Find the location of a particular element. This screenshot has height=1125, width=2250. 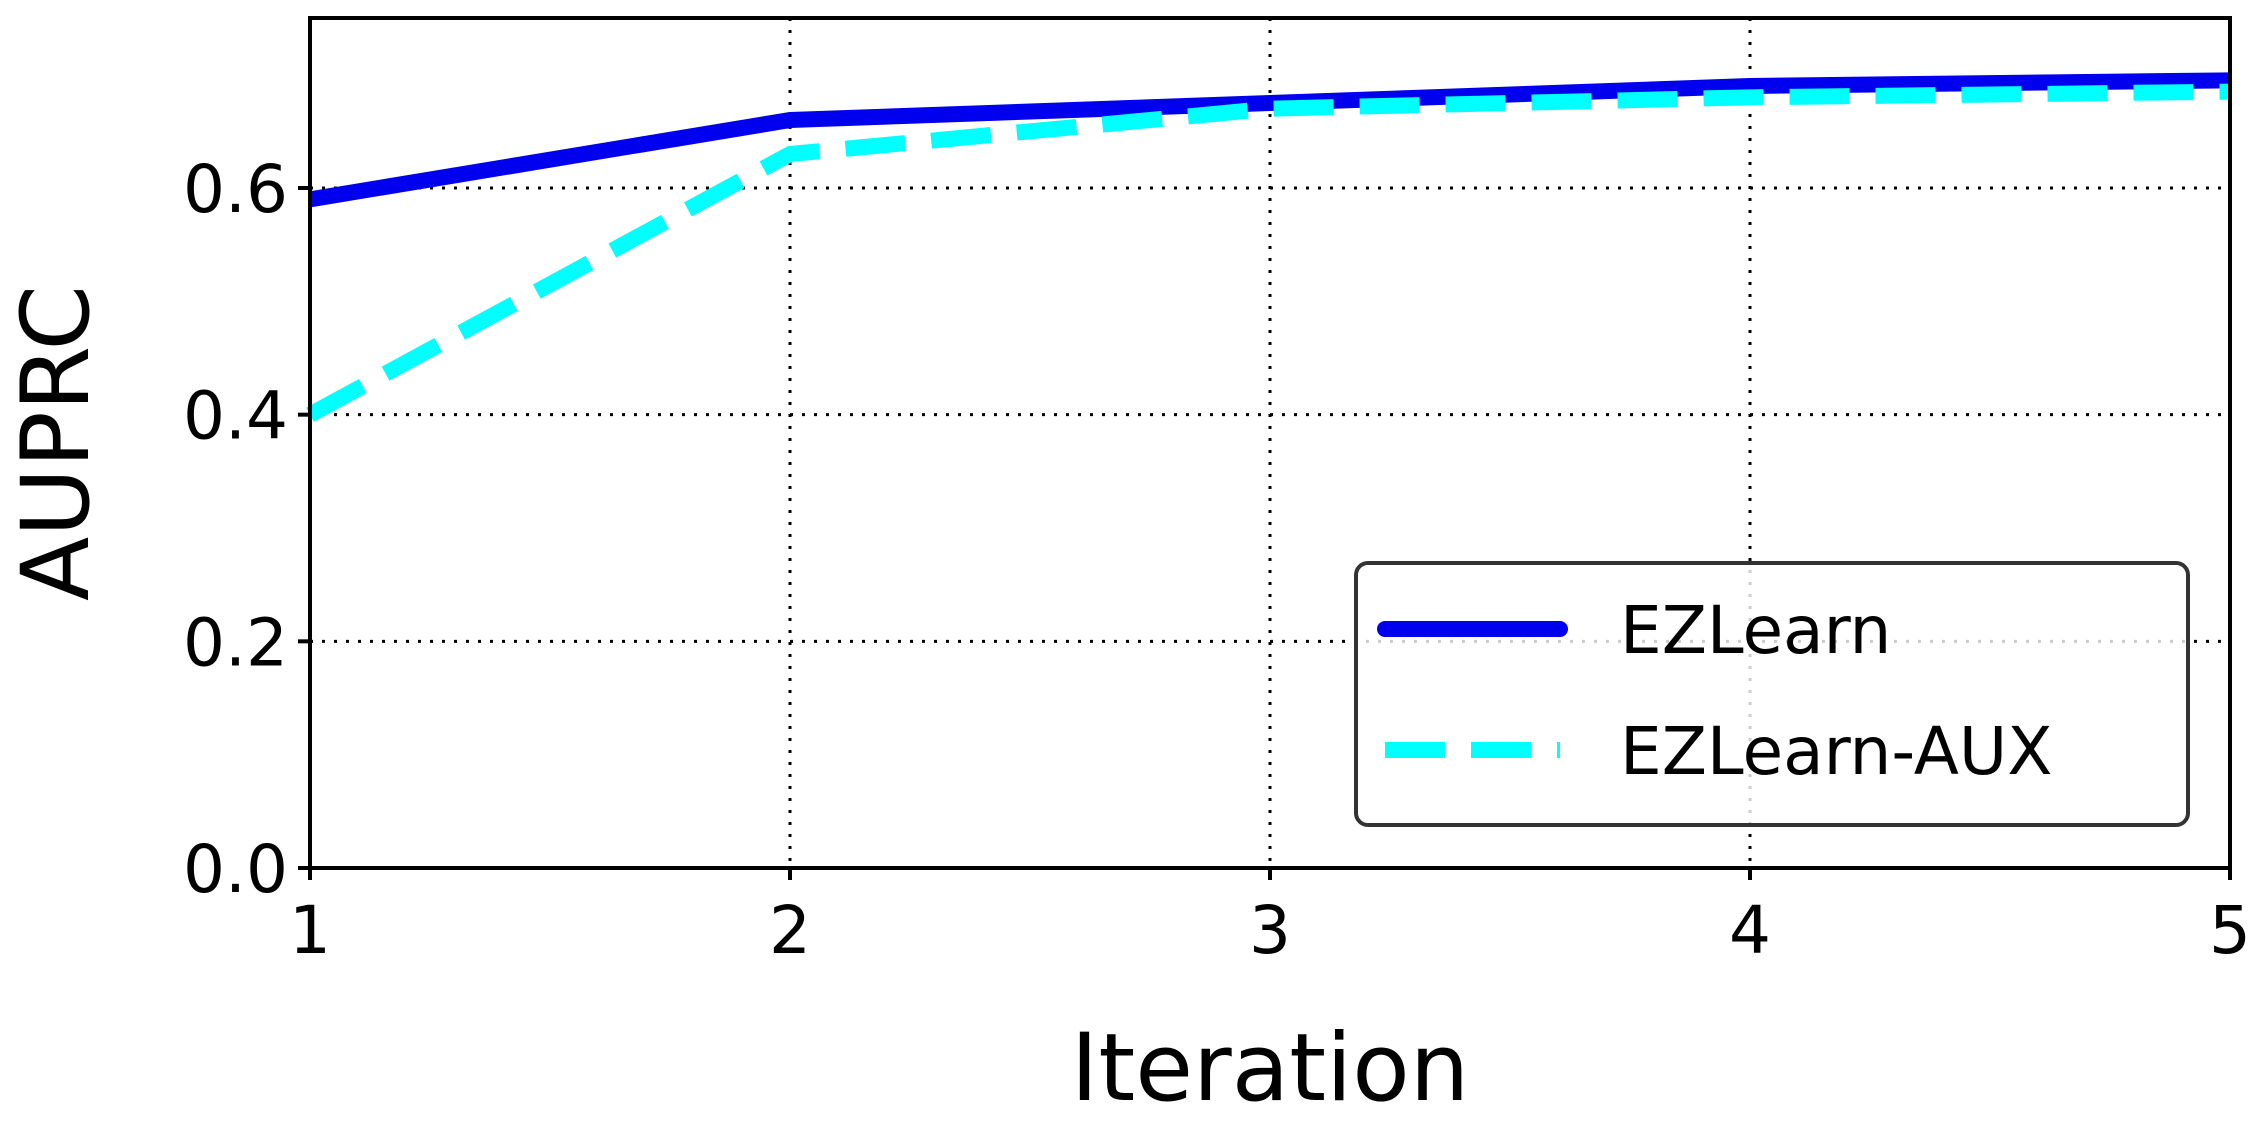

x-tick-label: 3 is located at coordinates (1270, 930).